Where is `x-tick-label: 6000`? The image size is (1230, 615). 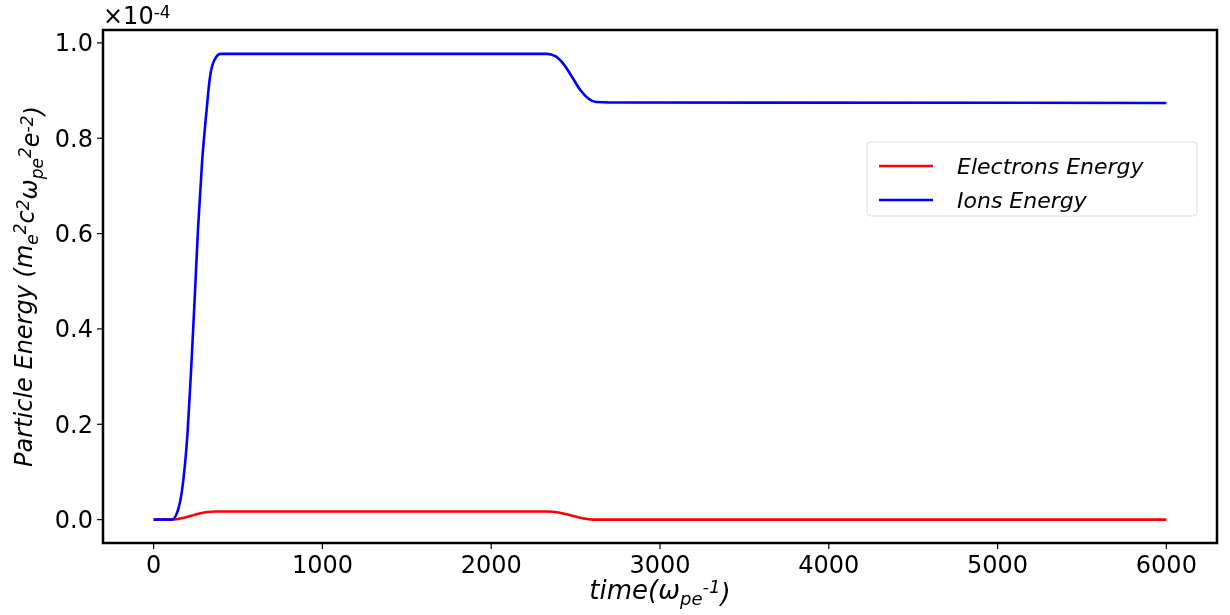 x-tick-label: 6000 is located at coordinates (1166, 565).